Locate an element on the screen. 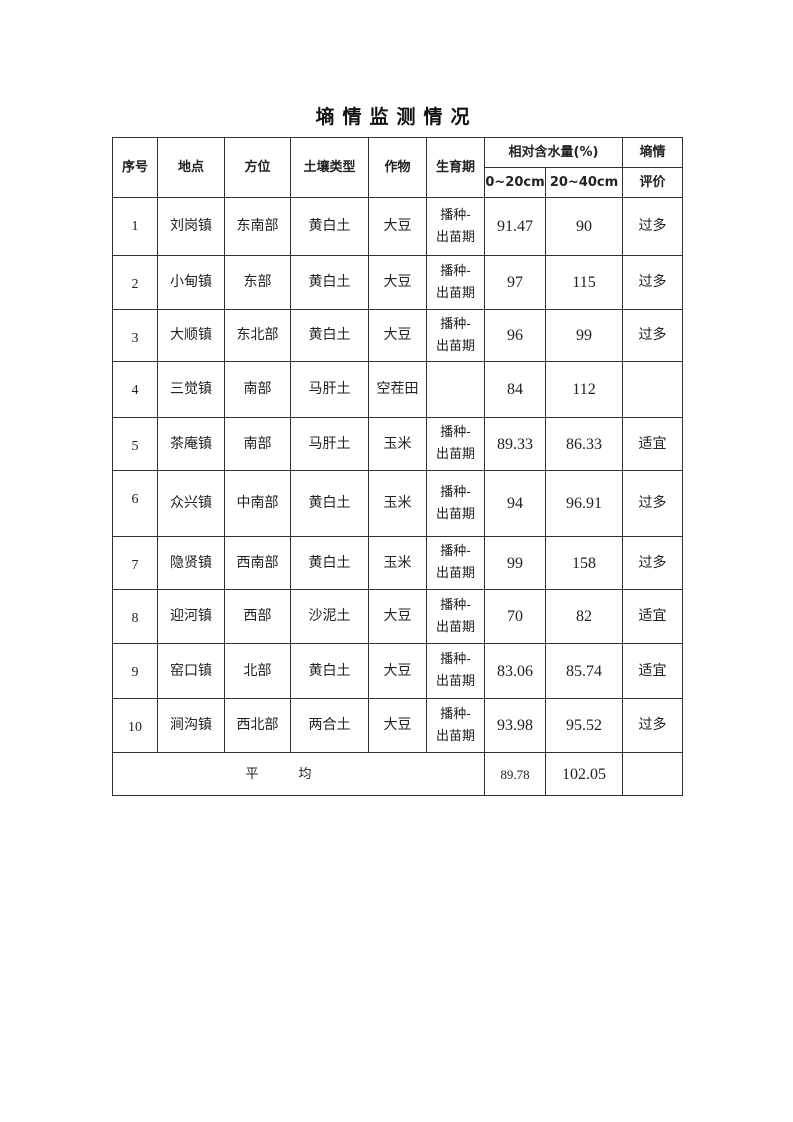 The image size is (793, 1122). crop-cell: 空茬田 is located at coordinates (397, 389).